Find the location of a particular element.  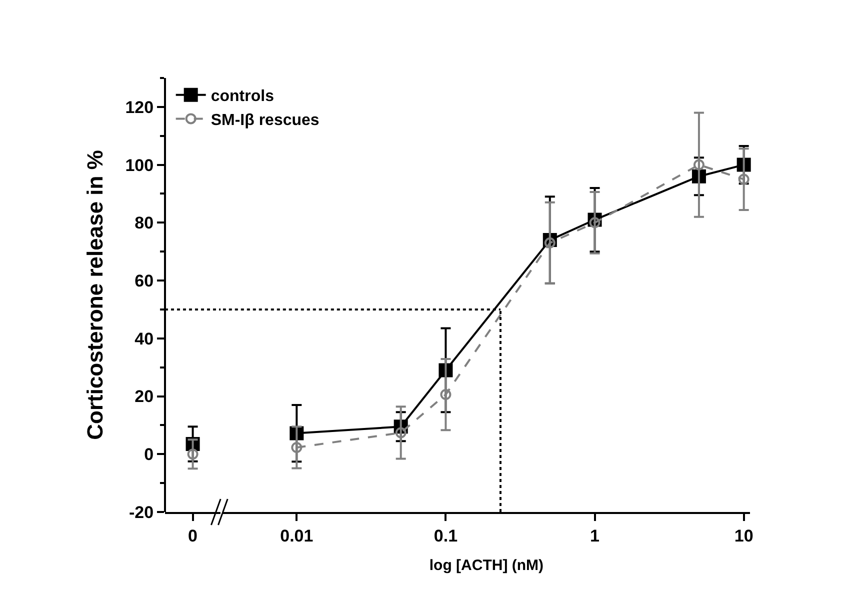

y-tick-label: 0 is located at coordinates (149, 454).